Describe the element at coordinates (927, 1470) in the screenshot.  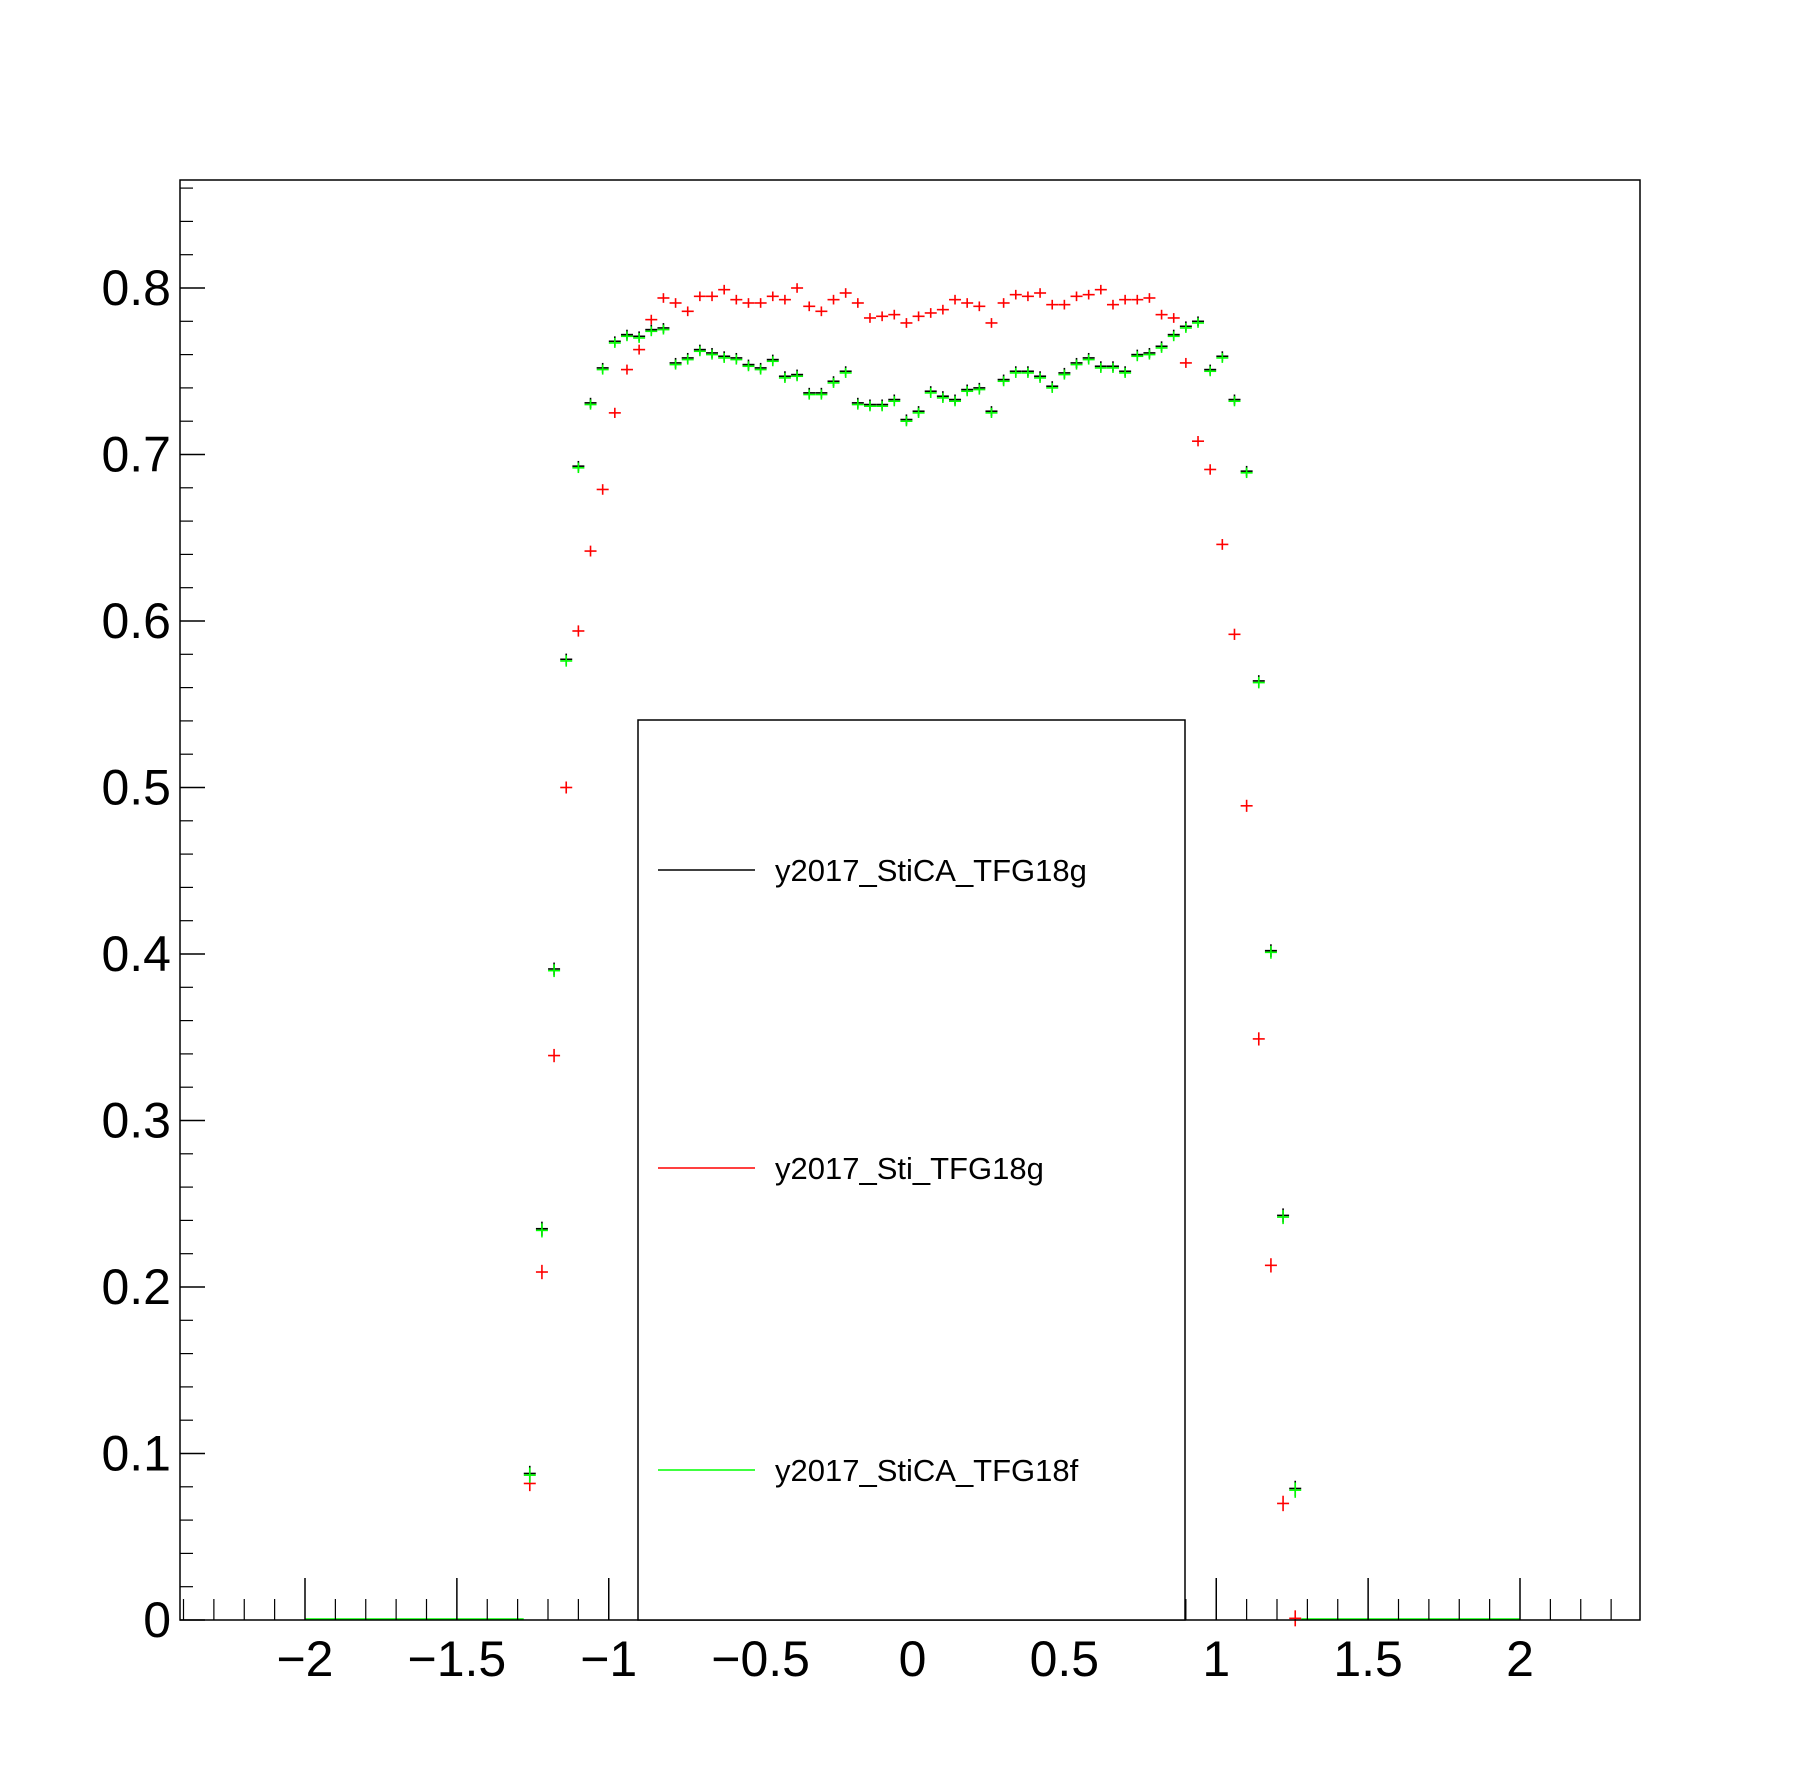
I see `legend-label: y2017_StiCA_TFG18f` at that location.